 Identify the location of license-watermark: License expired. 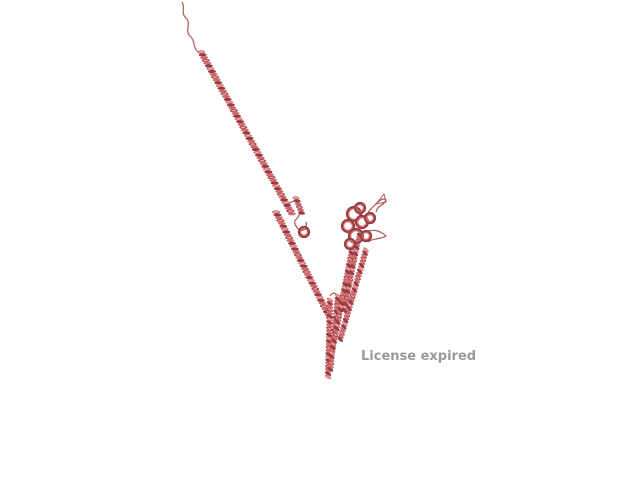
(419, 356).